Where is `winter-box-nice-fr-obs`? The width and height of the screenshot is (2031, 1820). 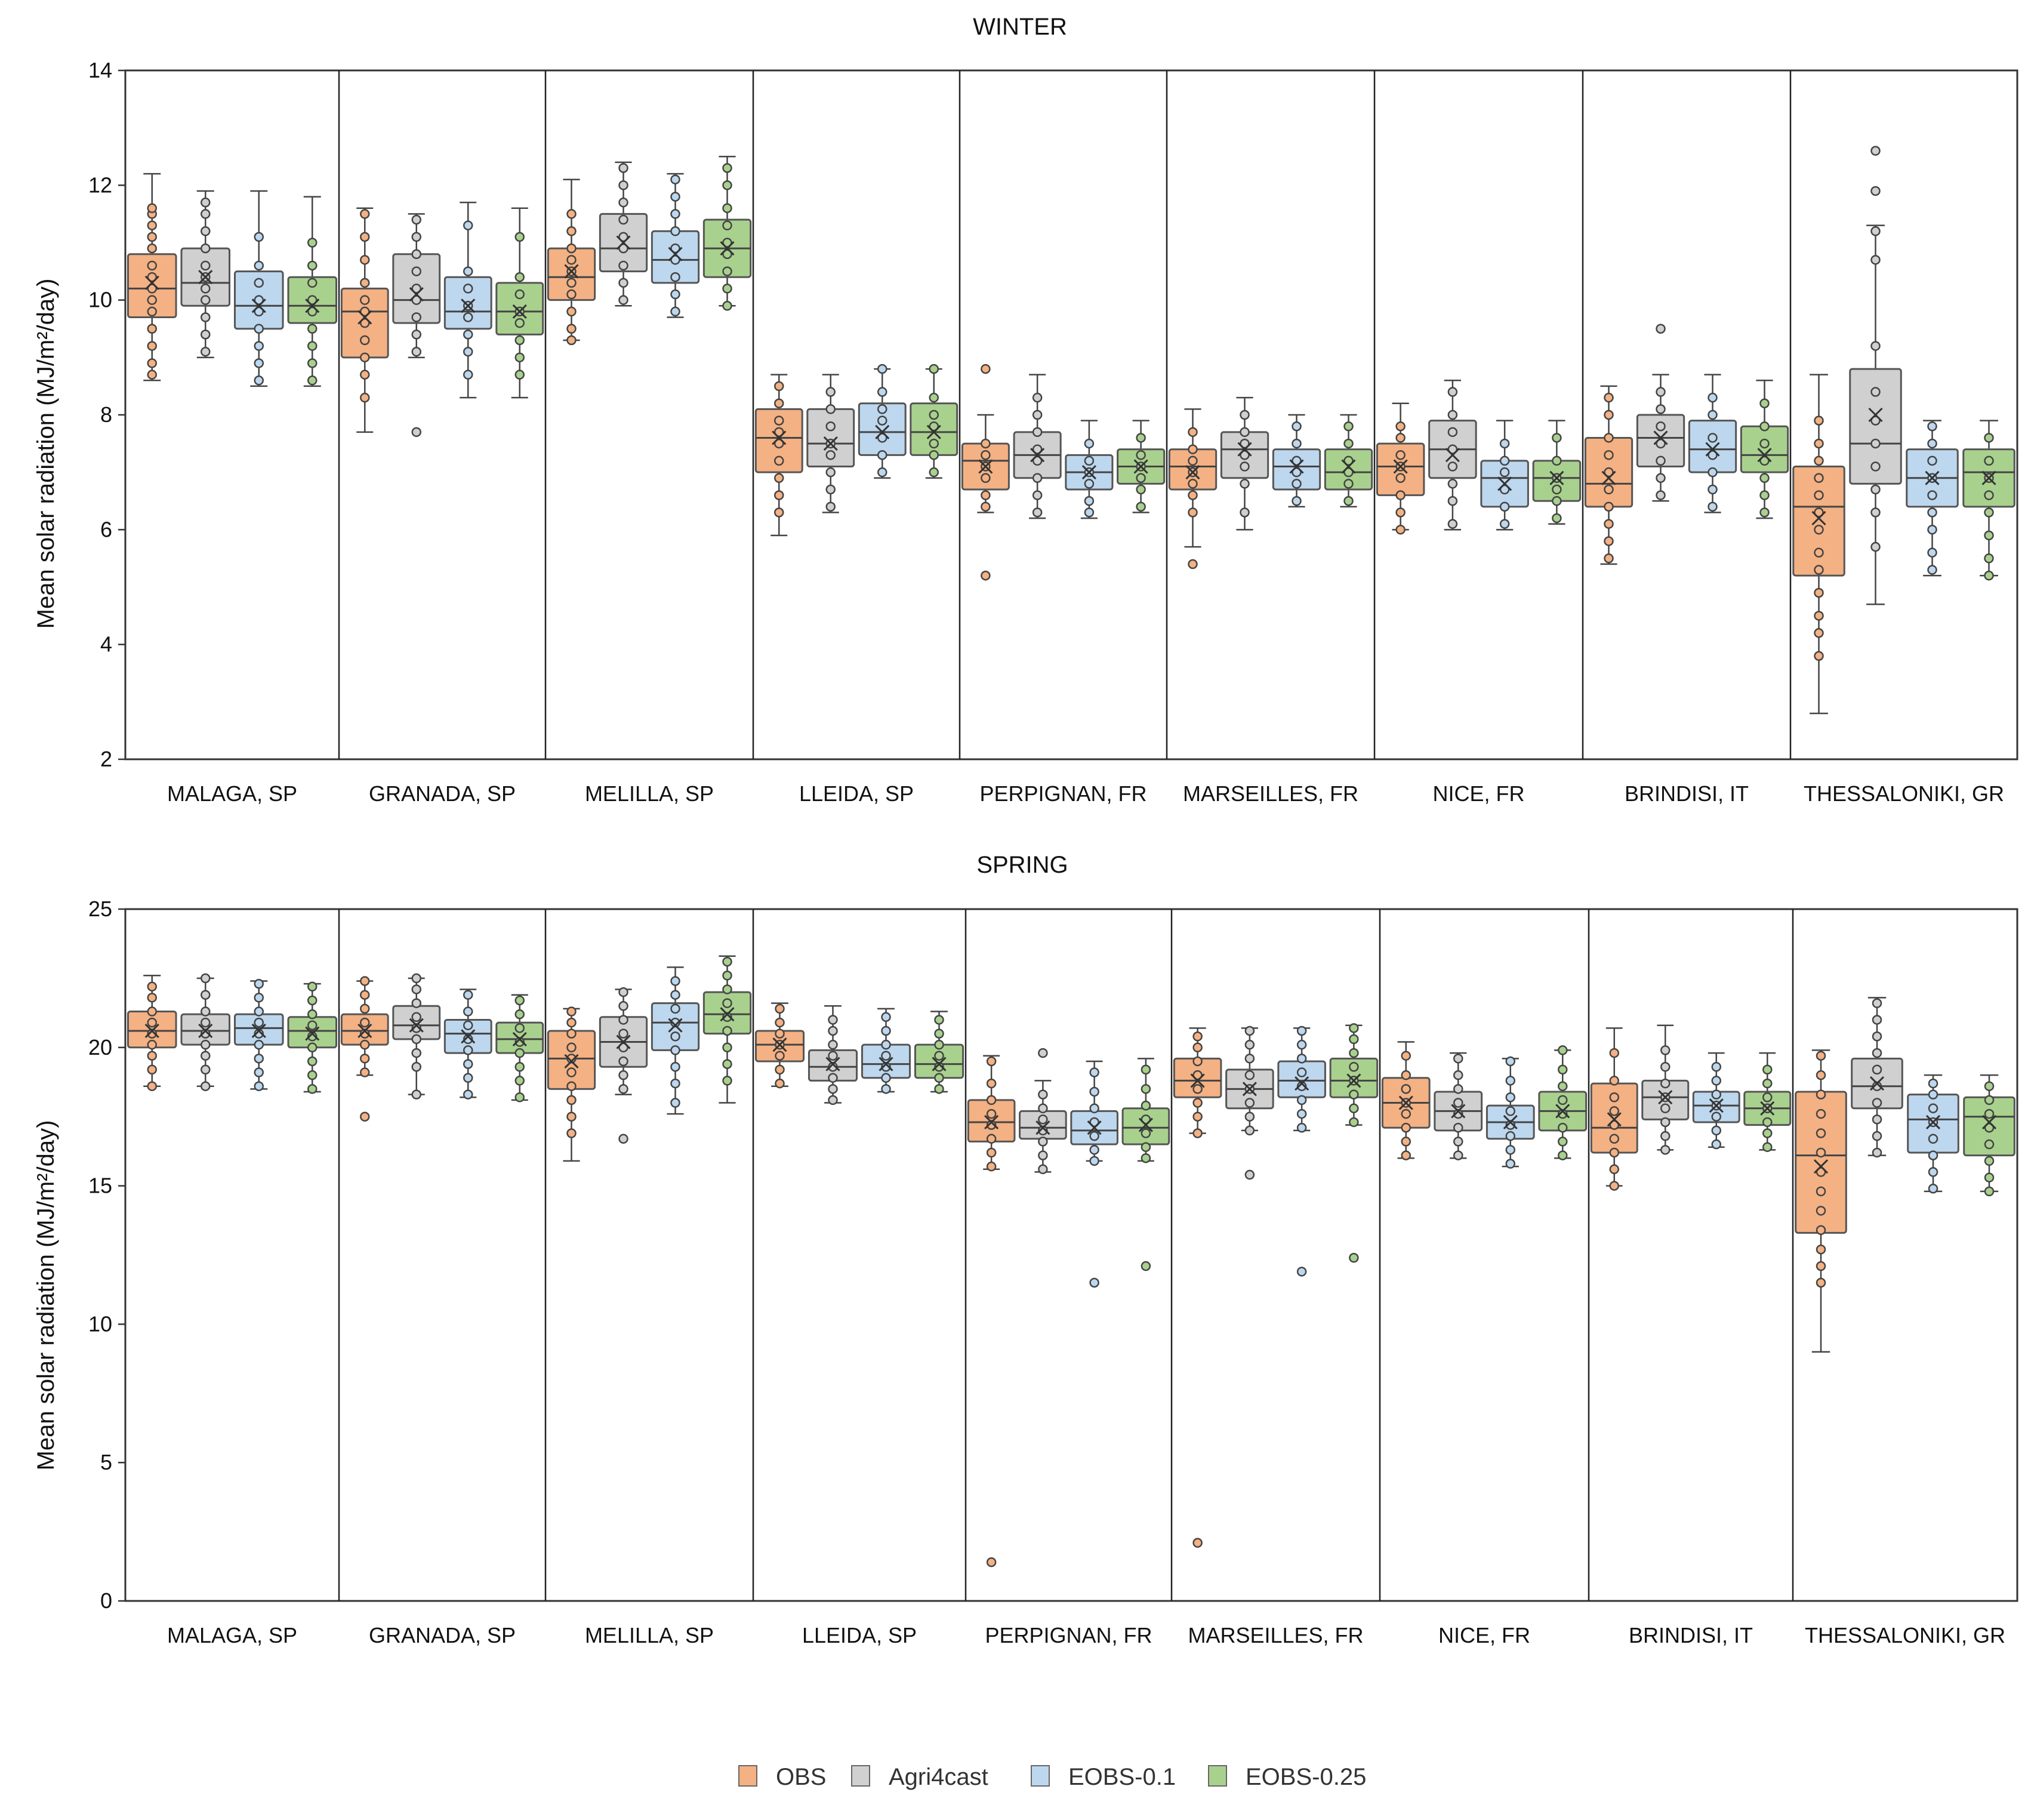
winter-box-nice-fr-obs is located at coordinates (1401, 469).